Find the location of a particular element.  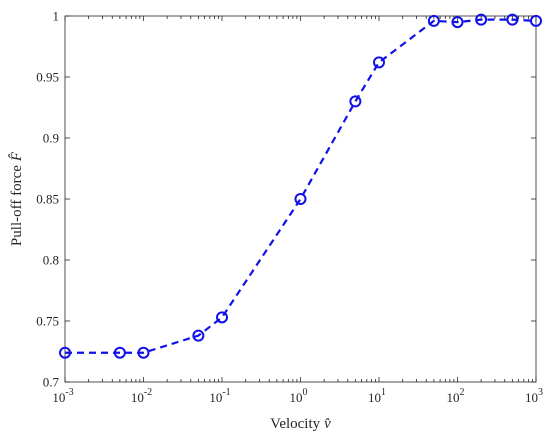

y-tick-label: 0.7 is located at coordinates (51, 382).